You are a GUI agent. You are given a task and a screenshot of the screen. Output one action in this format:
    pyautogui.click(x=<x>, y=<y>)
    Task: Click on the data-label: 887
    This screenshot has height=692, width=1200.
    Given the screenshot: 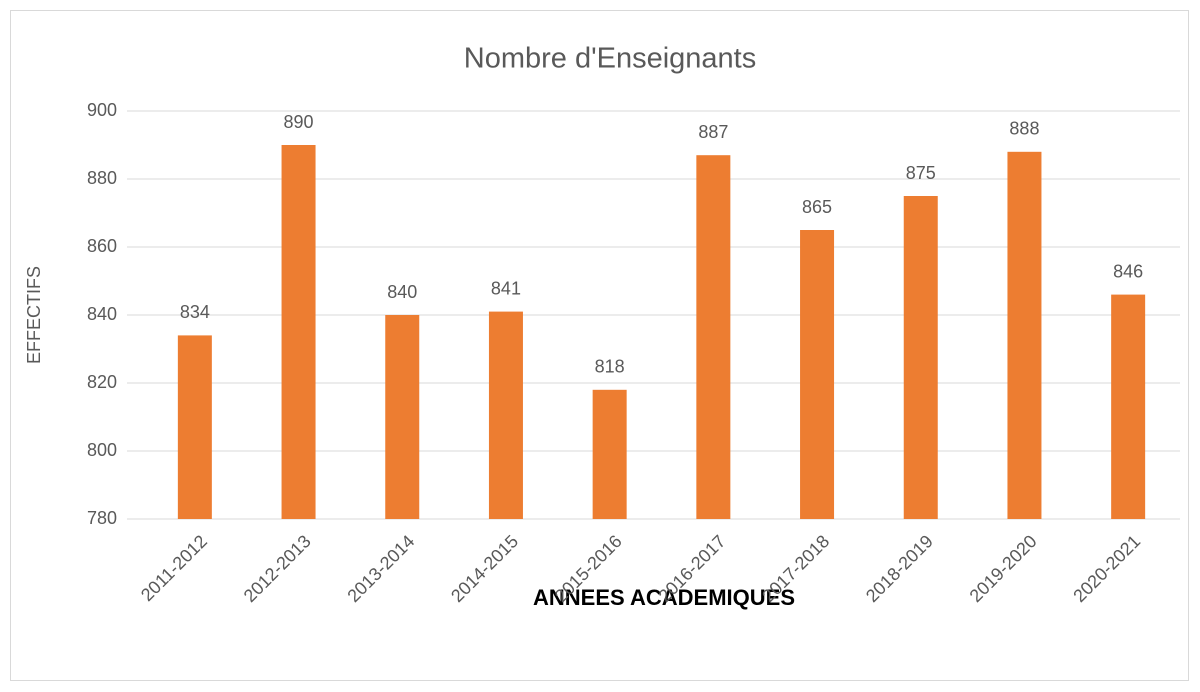 What is the action you would take?
    pyautogui.click(x=713, y=132)
    